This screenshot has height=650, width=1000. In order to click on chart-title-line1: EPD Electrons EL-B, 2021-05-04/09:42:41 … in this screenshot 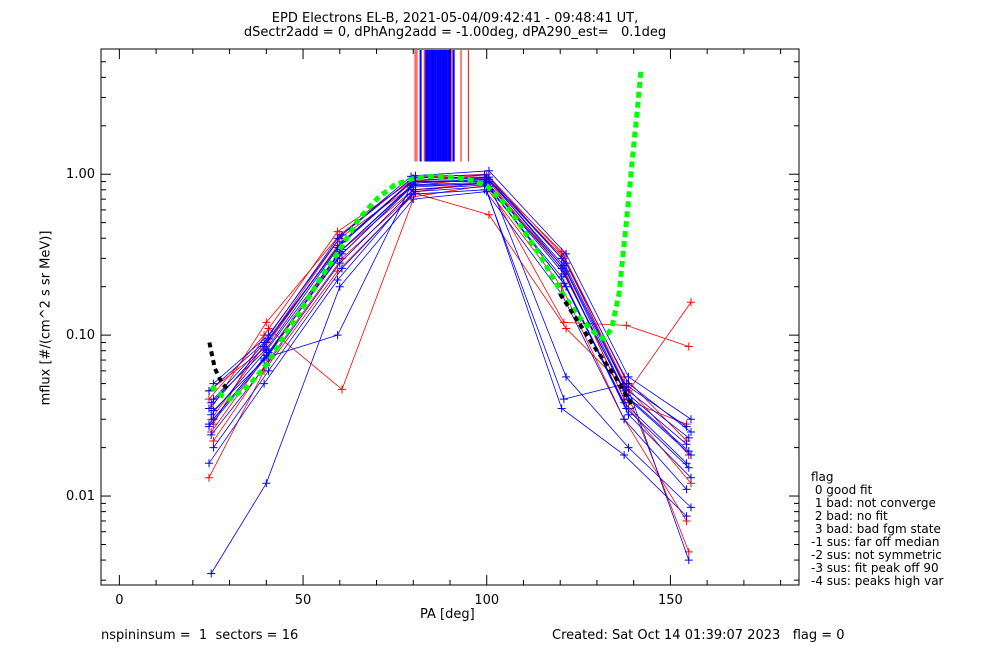, I will do `click(455, 18)`.